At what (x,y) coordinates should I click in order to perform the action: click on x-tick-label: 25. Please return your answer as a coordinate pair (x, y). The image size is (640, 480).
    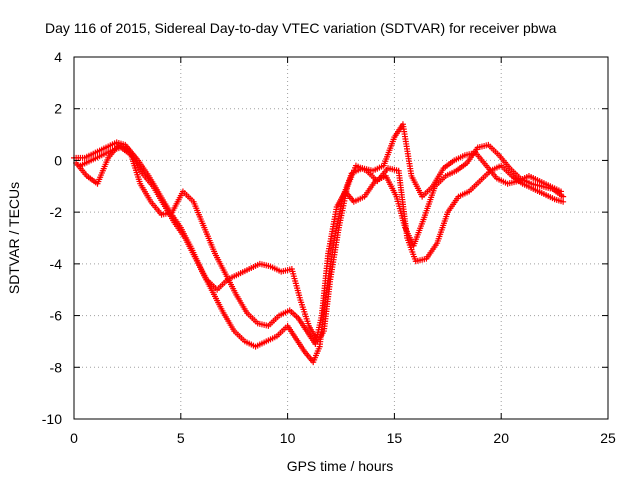
    Looking at the image, I should click on (608, 438).